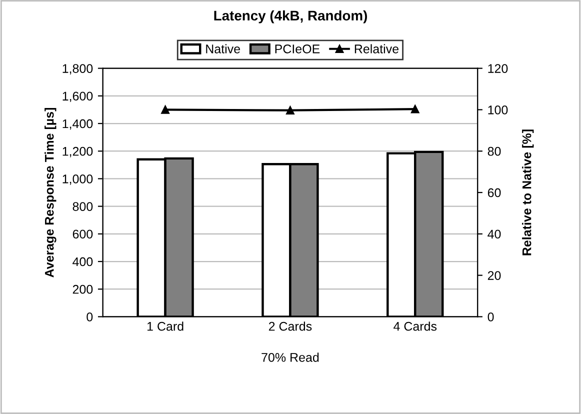  I want to click on y2-tick-label: 0, so click(491, 317).